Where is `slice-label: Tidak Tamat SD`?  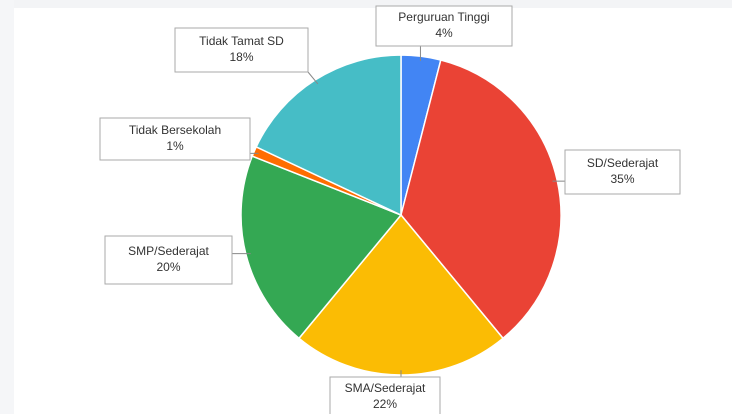
slice-label: Tidak Tamat SD is located at coordinates (241, 41).